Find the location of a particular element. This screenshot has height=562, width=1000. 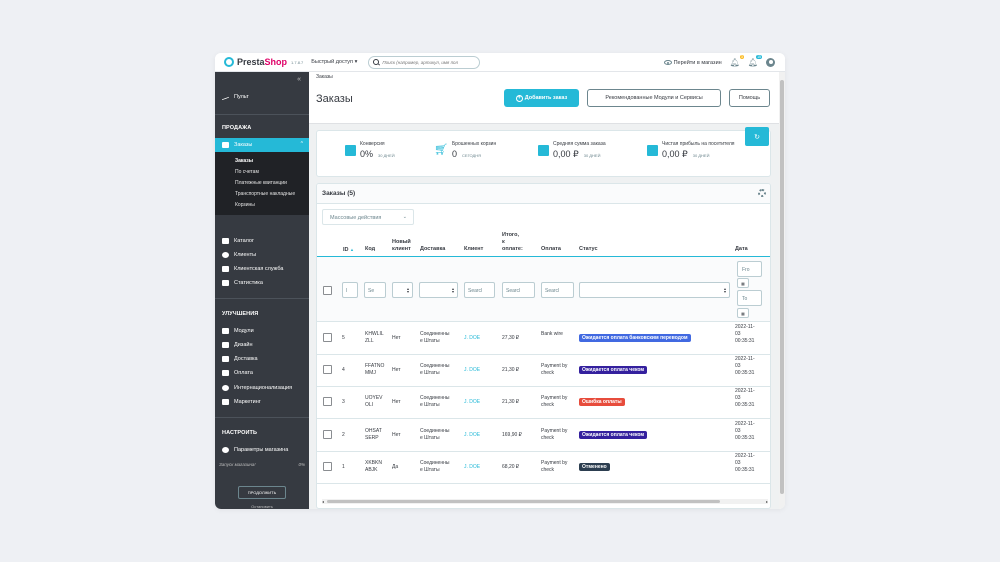

sidebar-item-label: Клиентская служба is located at coordinates (259, 269).